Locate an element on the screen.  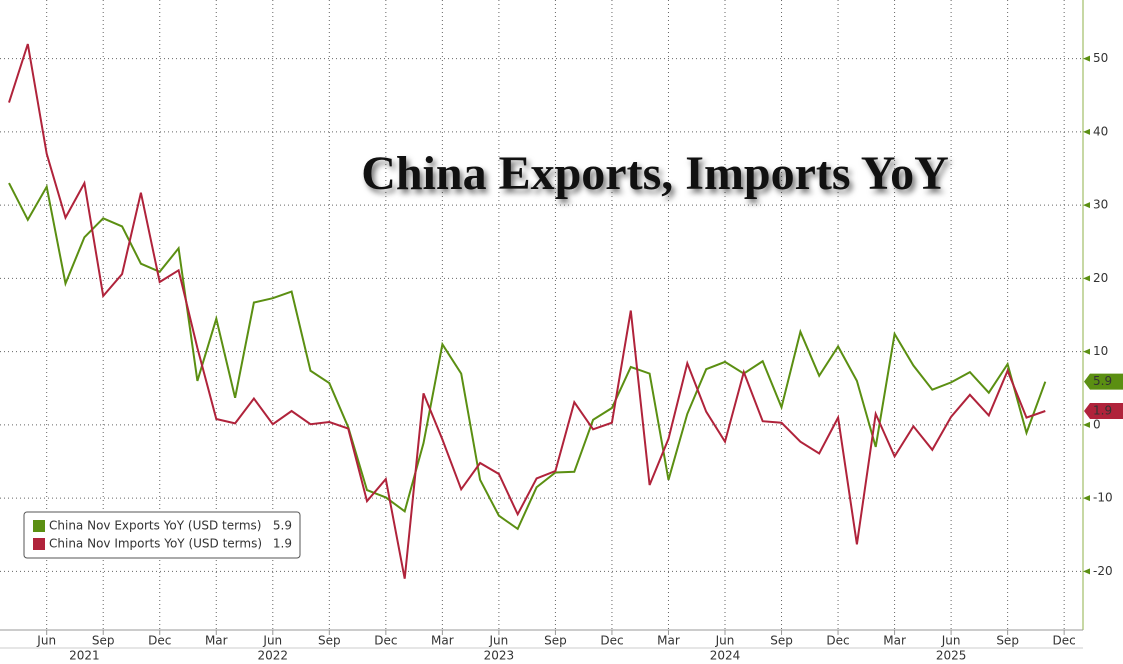
year-label: 2021 is located at coordinates (84, 656).